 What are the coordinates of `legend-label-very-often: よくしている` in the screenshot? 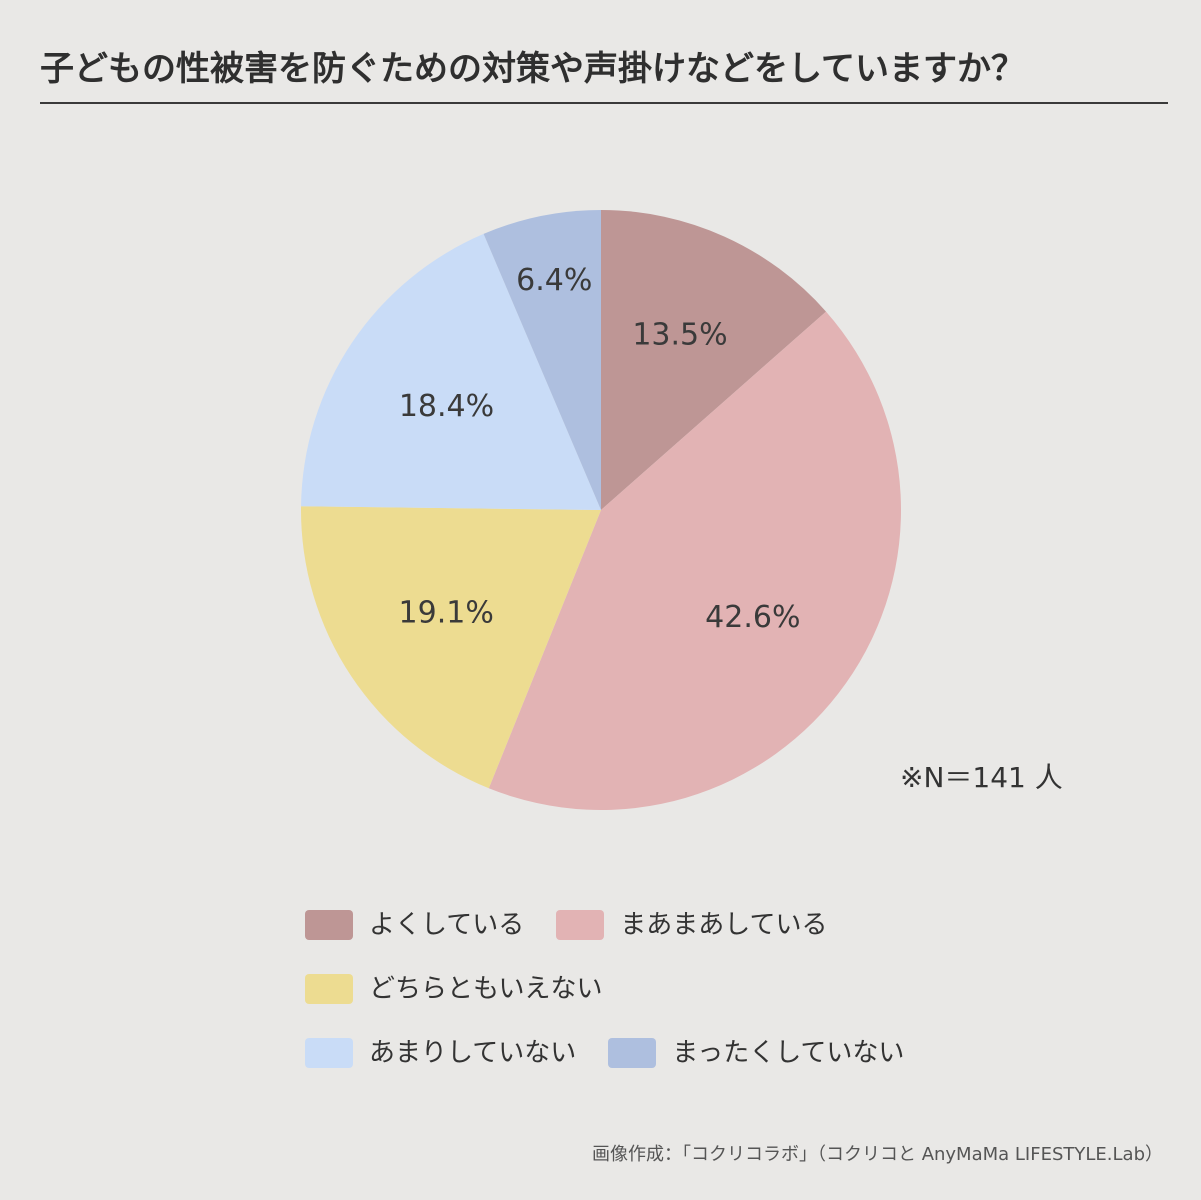 It's located at (447, 925).